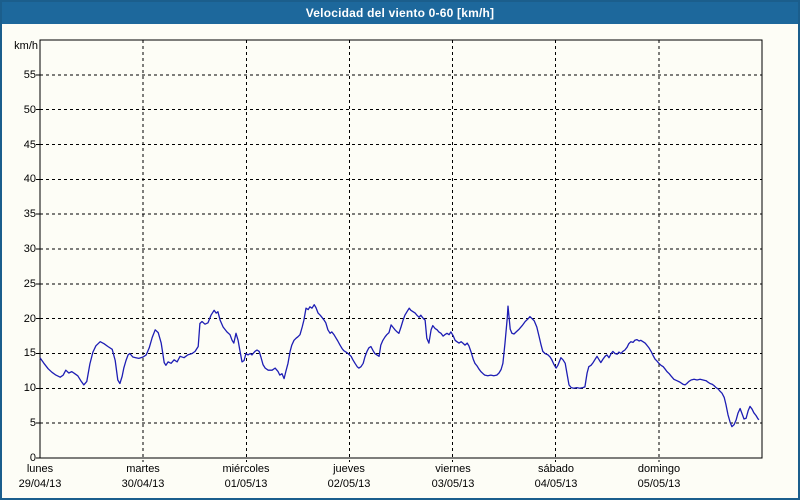 Image resolution: width=800 pixels, height=500 pixels. Describe the element at coordinates (556, 477) in the screenshot. I see `x-label-saturday: sábado 04/05/13` at that location.